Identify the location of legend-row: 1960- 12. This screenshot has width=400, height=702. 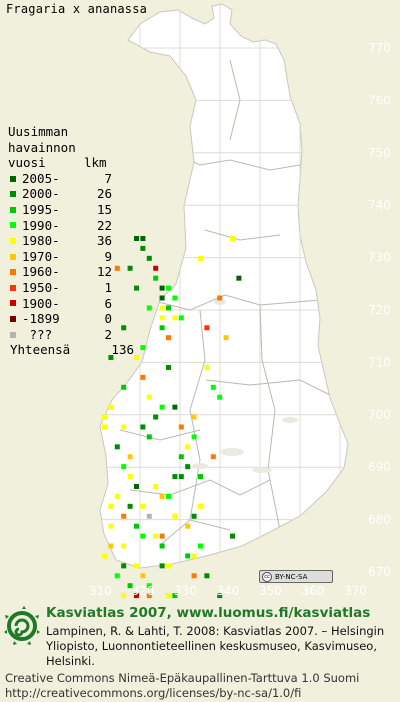
(71, 272).